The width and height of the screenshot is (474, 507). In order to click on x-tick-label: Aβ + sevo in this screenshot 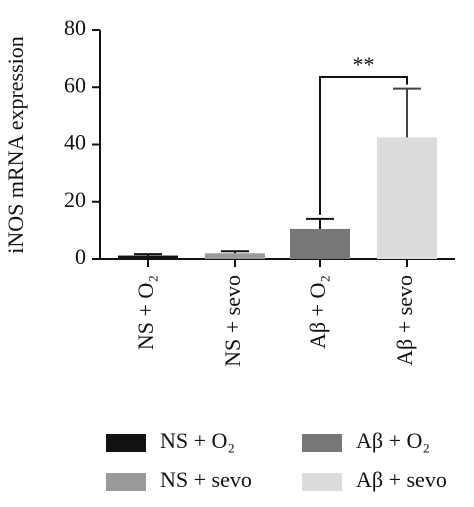, I will do `click(404, 320)`.